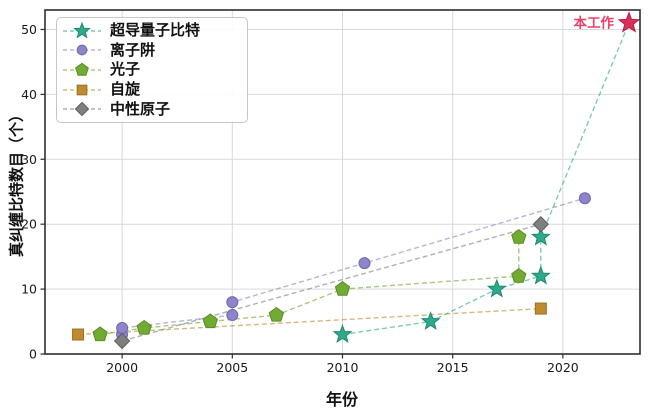 The image size is (650, 412). I want to click on x-tick-label: 2005, so click(232, 367).